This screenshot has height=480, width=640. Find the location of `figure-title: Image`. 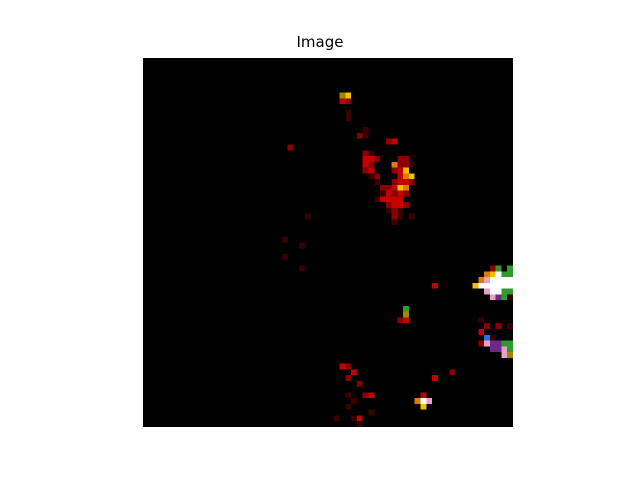

figure-title: Image is located at coordinates (320, 42).